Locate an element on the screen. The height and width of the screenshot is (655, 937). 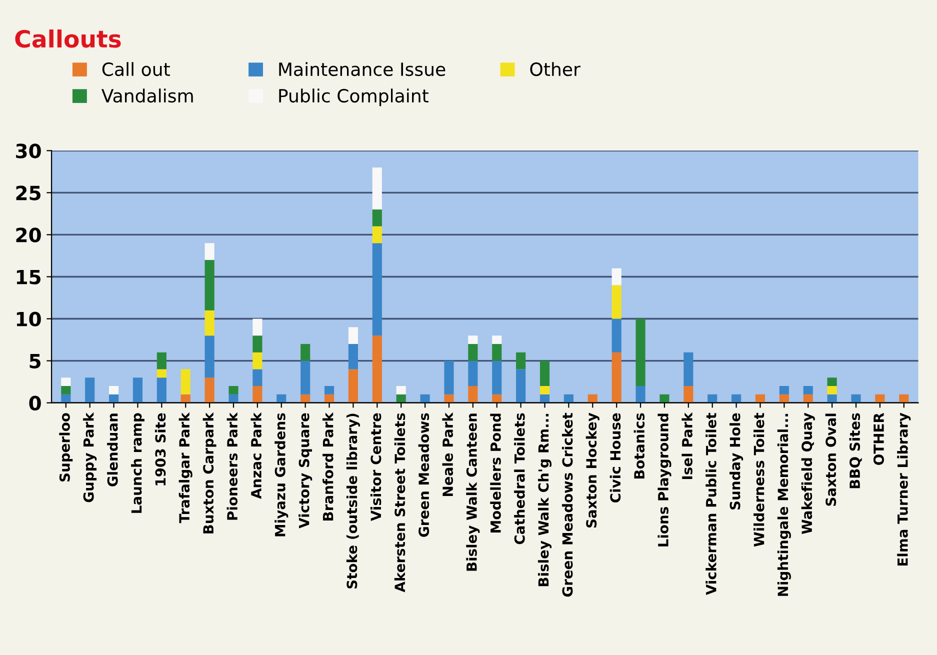
x-tick-label: OTHER is located at coordinates (878, 438).